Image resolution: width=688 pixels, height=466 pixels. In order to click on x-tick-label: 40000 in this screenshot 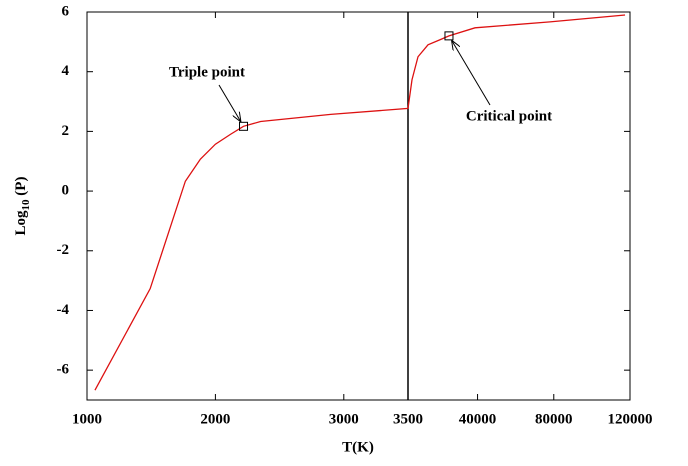, I will do `click(478, 419)`.